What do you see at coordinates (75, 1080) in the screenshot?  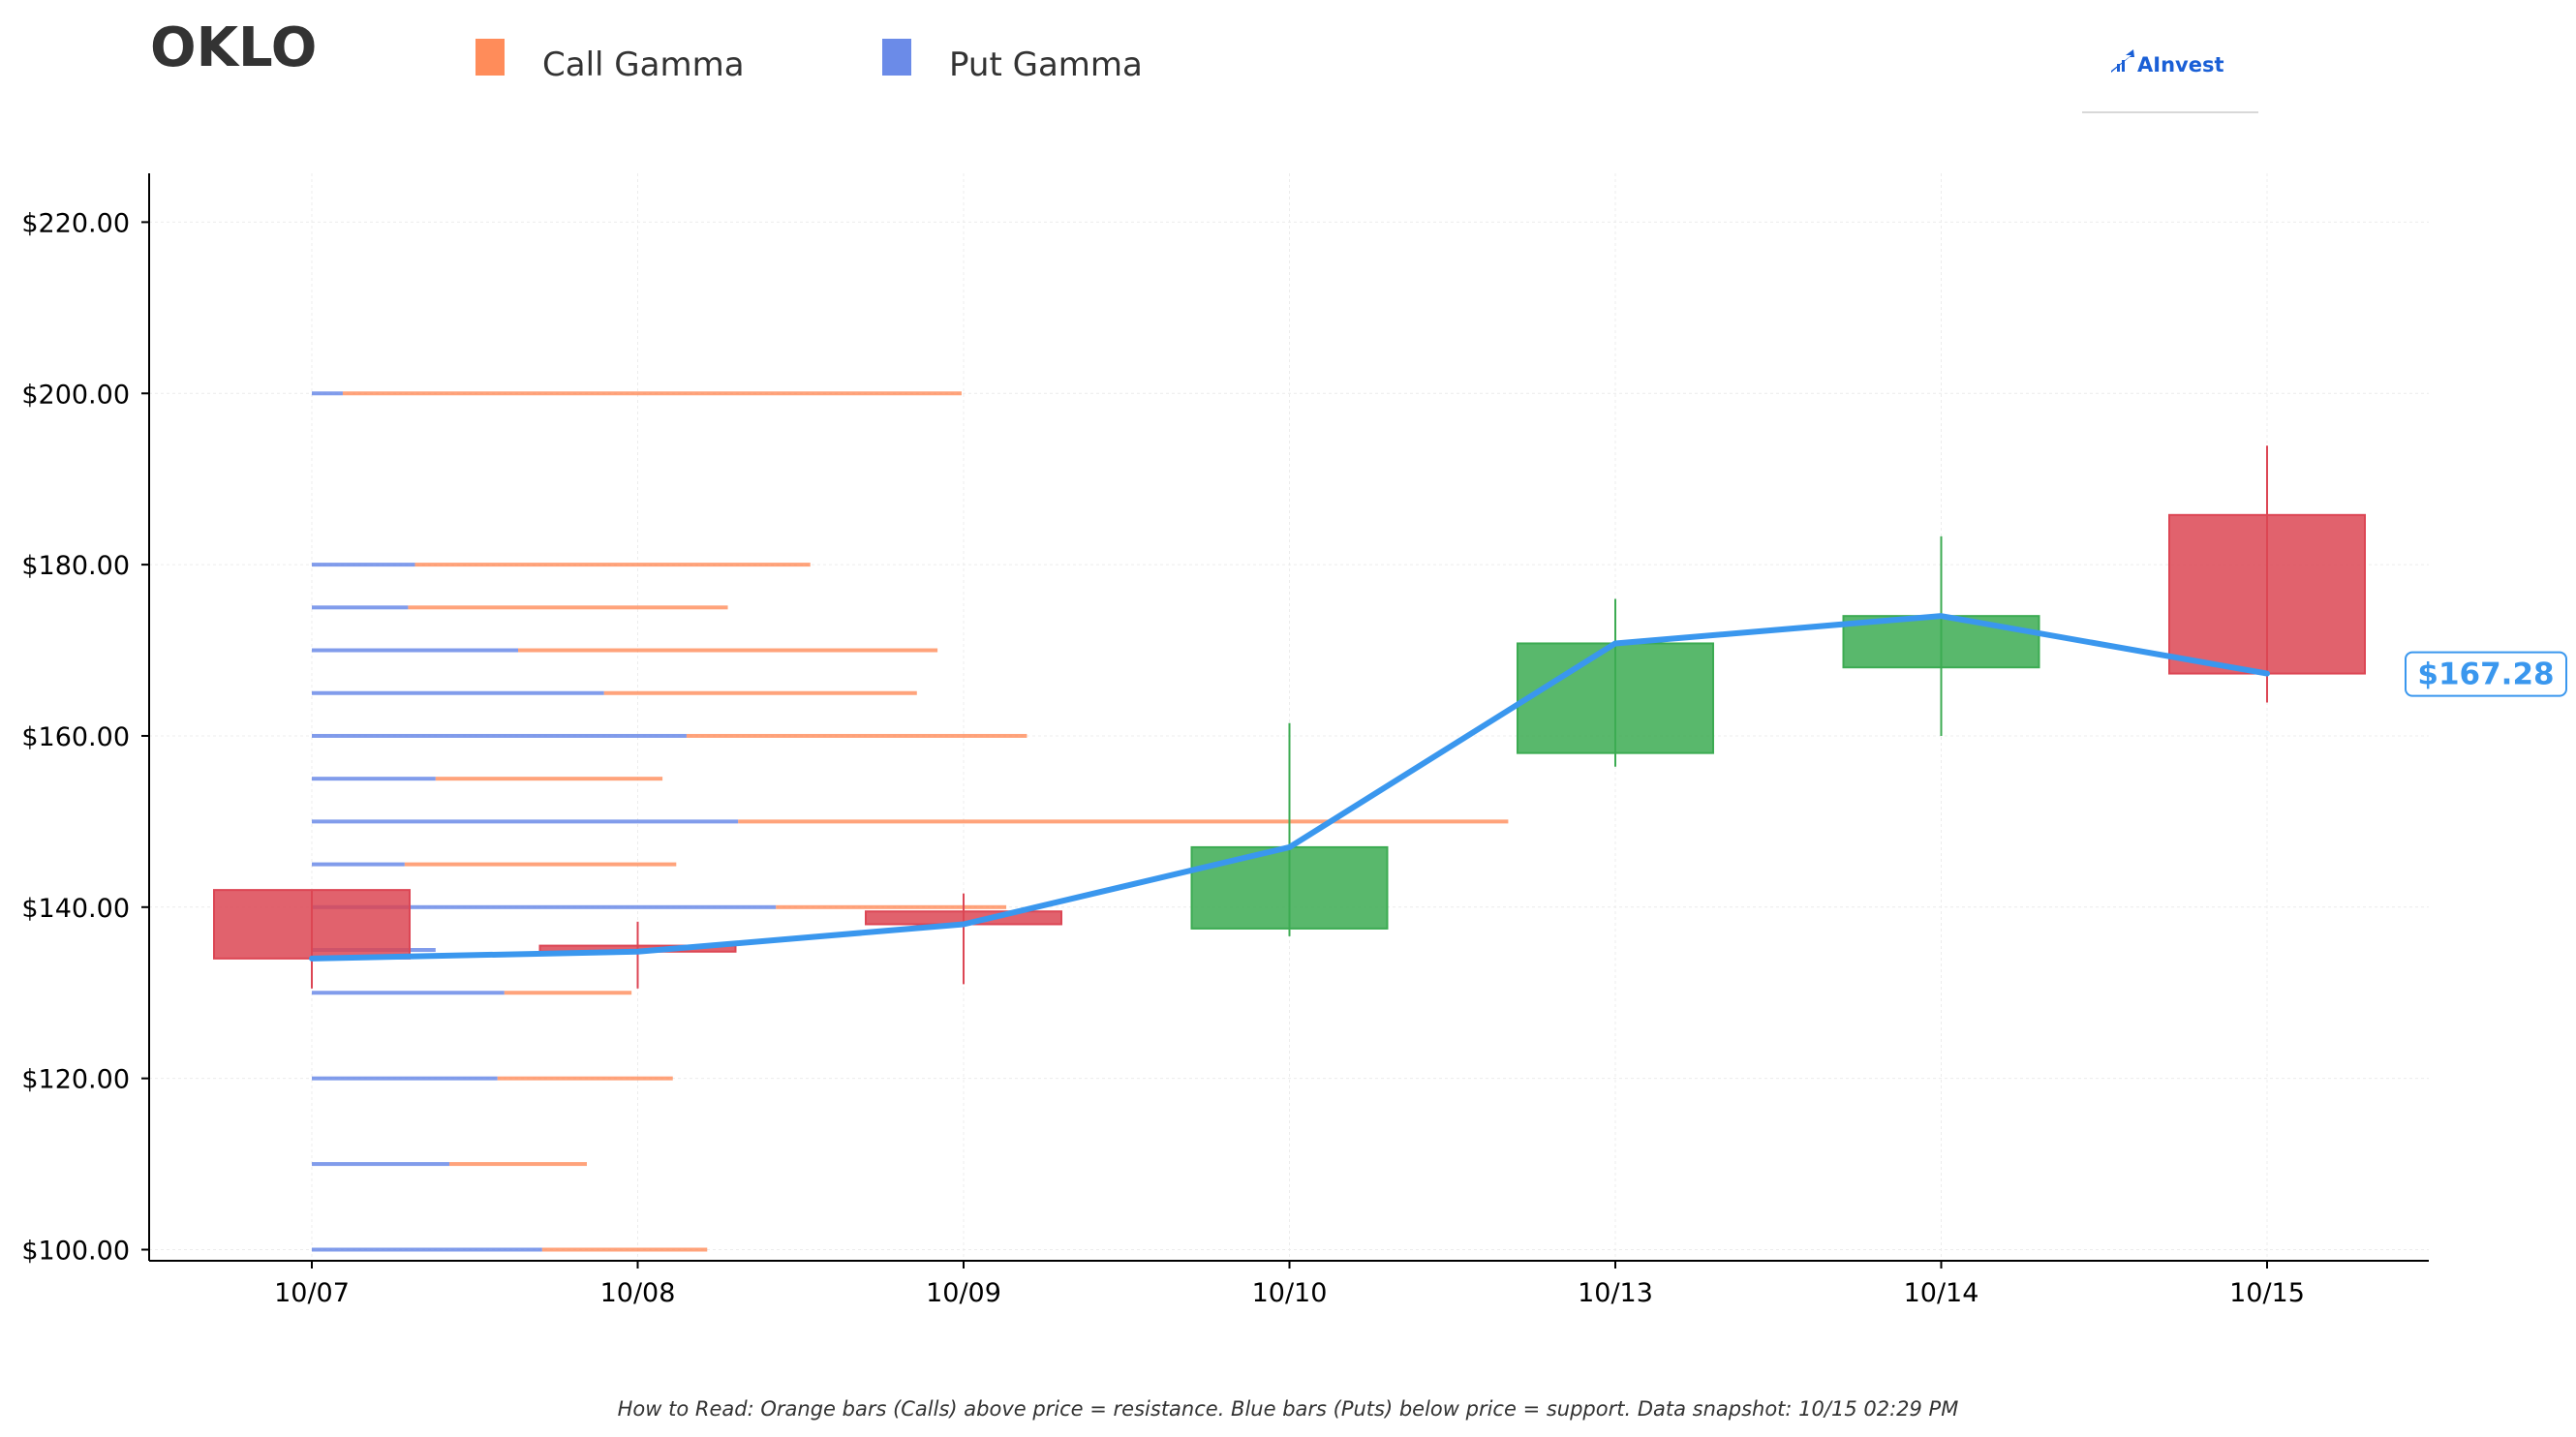 I see `y-tick-label: $120.00` at bounding box center [75, 1080].